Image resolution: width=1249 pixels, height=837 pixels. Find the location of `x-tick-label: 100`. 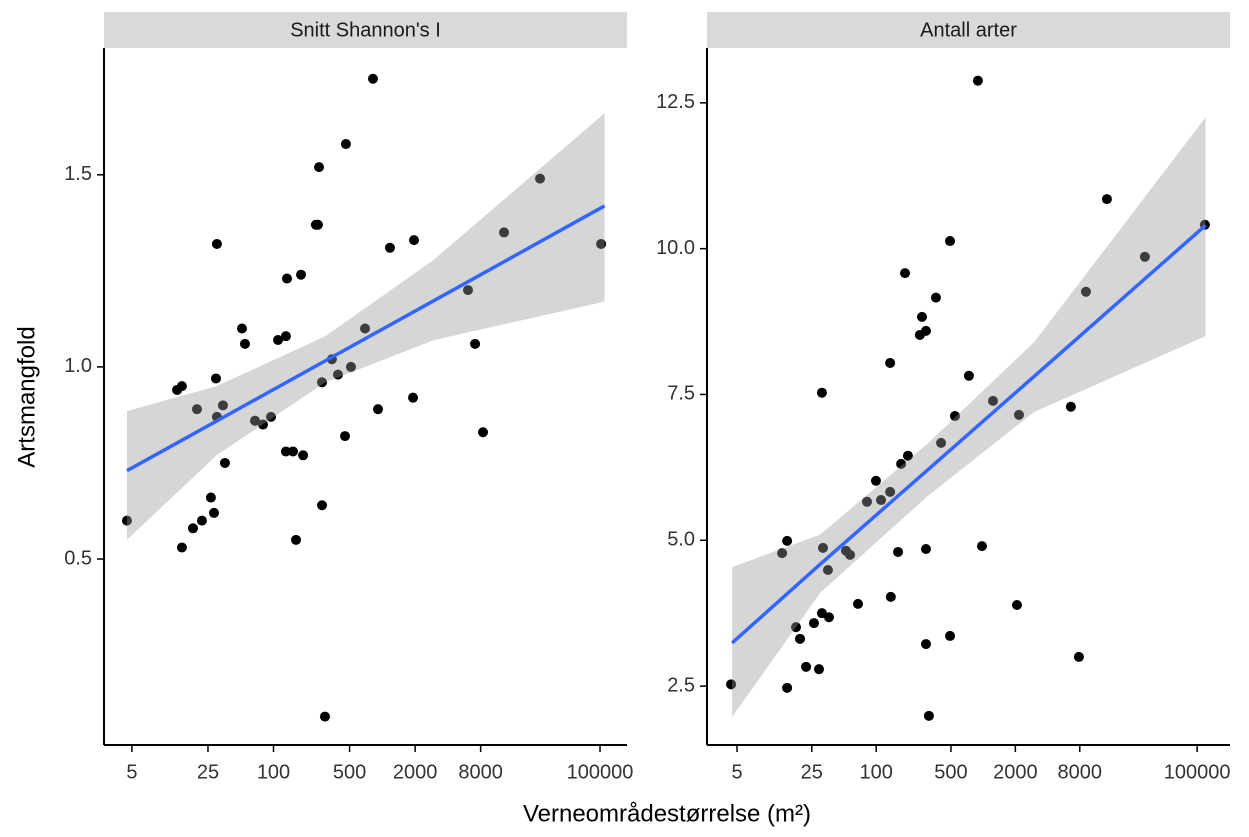

x-tick-label: 100 is located at coordinates (876, 772).